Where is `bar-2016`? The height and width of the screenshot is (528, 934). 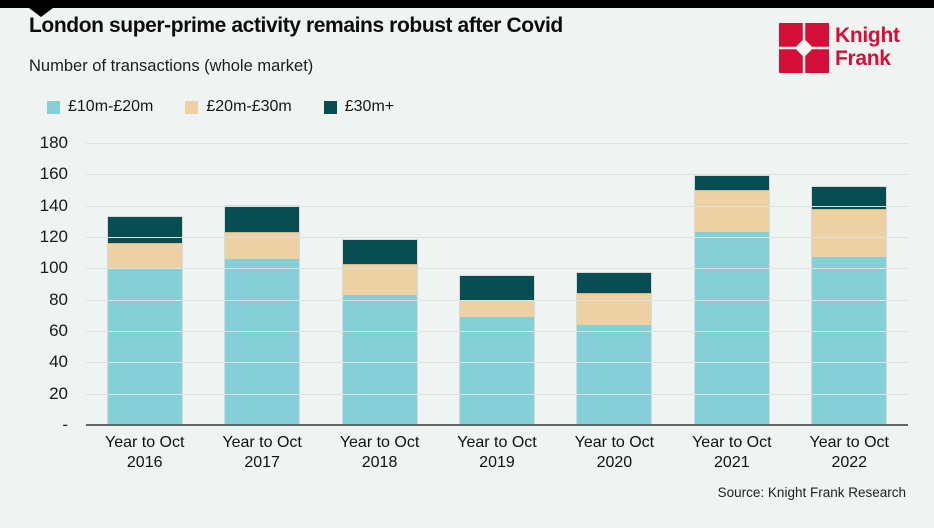 bar-2016 is located at coordinates (144, 320).